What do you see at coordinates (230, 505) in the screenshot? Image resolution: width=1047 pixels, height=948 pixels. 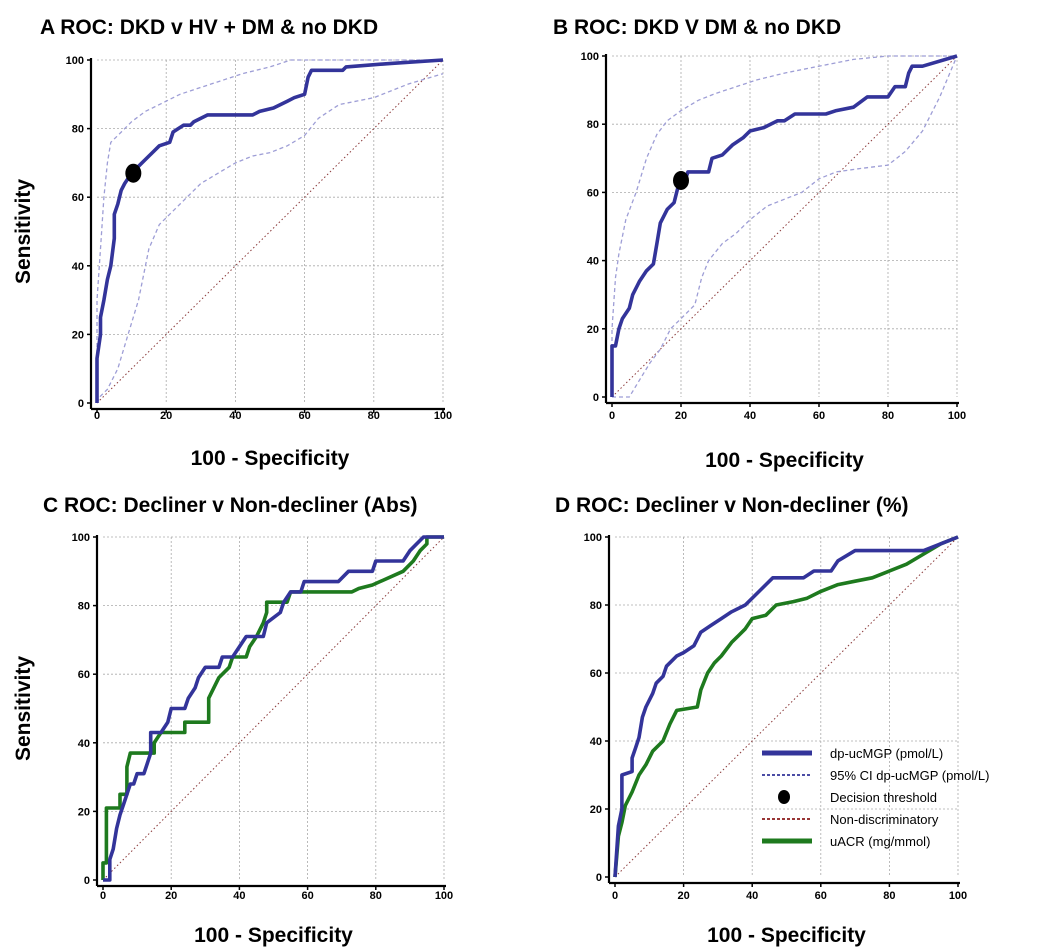 I see `panel-title: C ROC: Decliner v Non-decliner (Abs)` at bounding box center [230, 505].